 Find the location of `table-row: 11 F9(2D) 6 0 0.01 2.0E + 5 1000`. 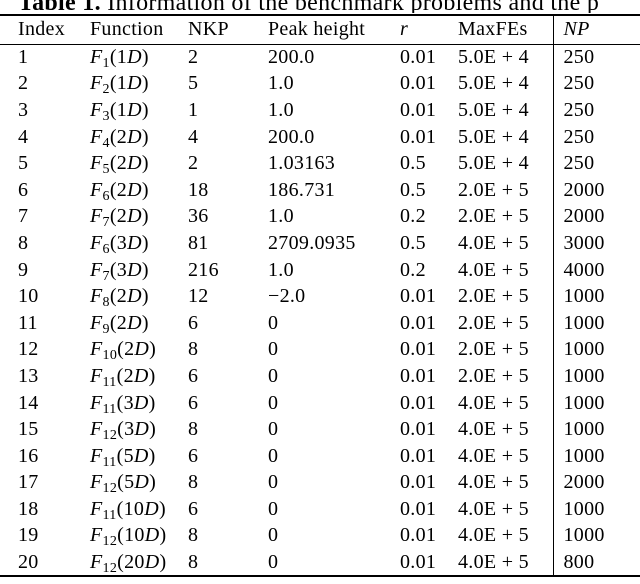

table-row: 11 F9(2D) 6 0 0.01 2.0E + 5 1000 is located at coordinates (320, 323).